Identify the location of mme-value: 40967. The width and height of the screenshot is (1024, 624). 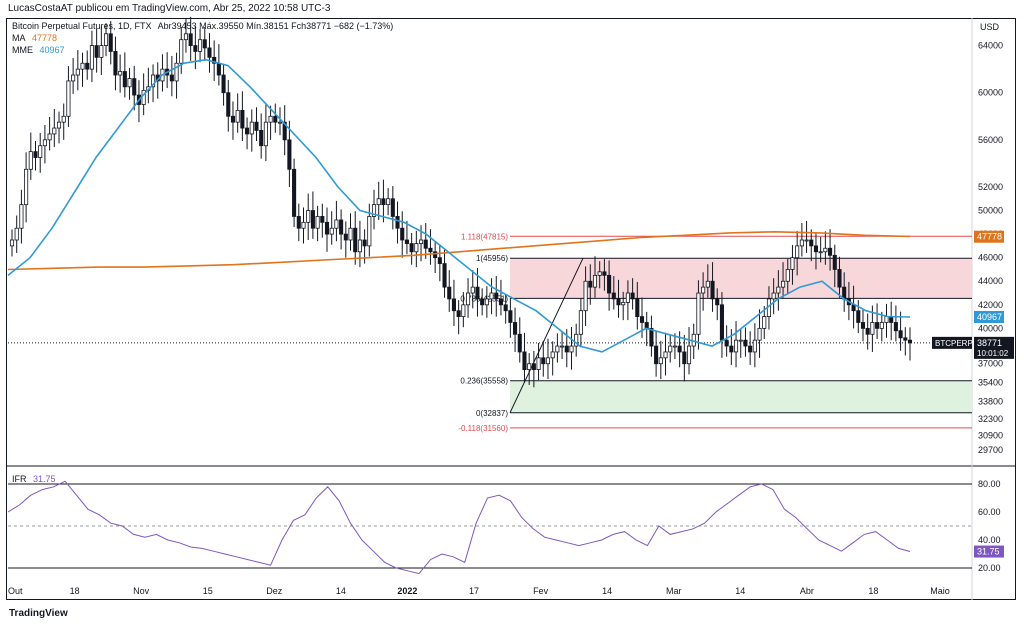
(52, 50).